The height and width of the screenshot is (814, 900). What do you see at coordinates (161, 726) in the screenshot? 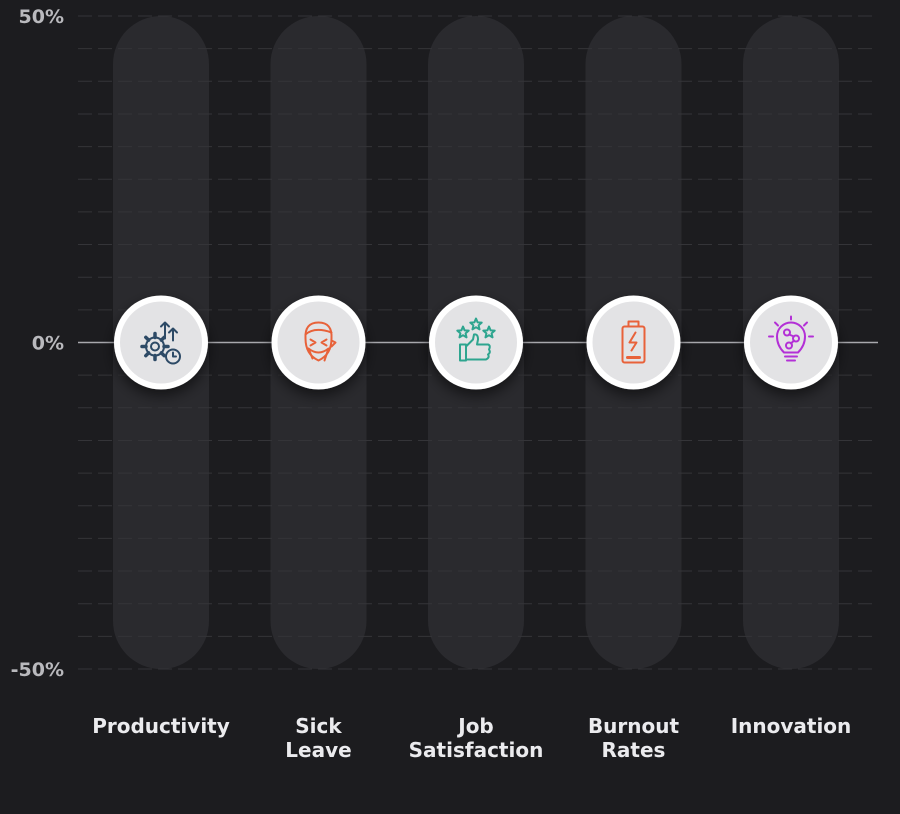
I see `category-label-0: Productivity` at bounding box center [161, 726].